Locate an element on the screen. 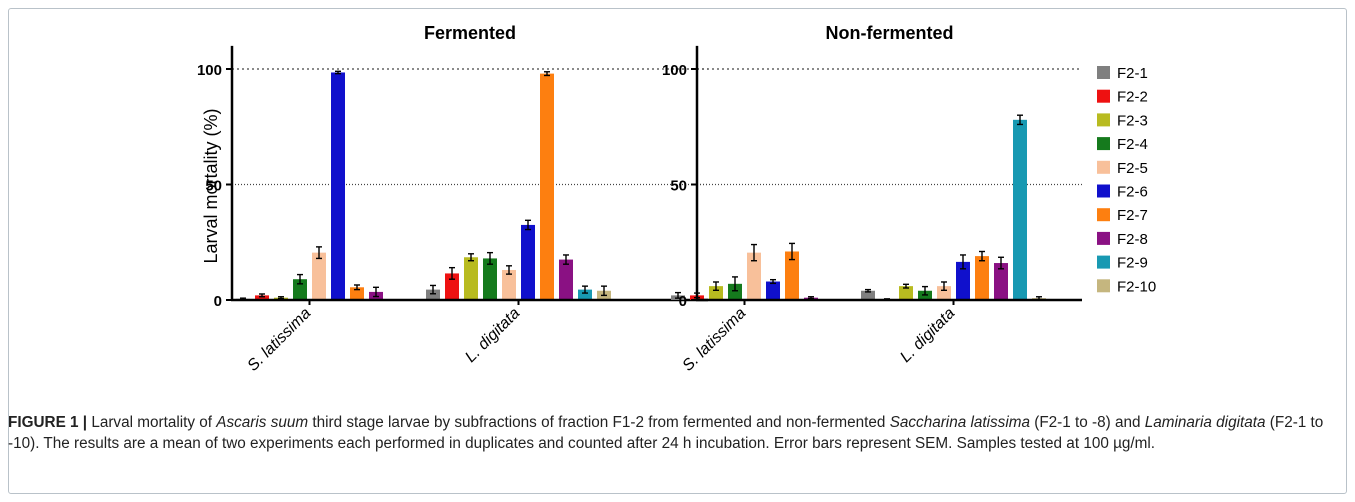 The width and height of the screenshot is (1355, 502). caption-species-1: Ascaris suum is located at coordinates (262, 422).